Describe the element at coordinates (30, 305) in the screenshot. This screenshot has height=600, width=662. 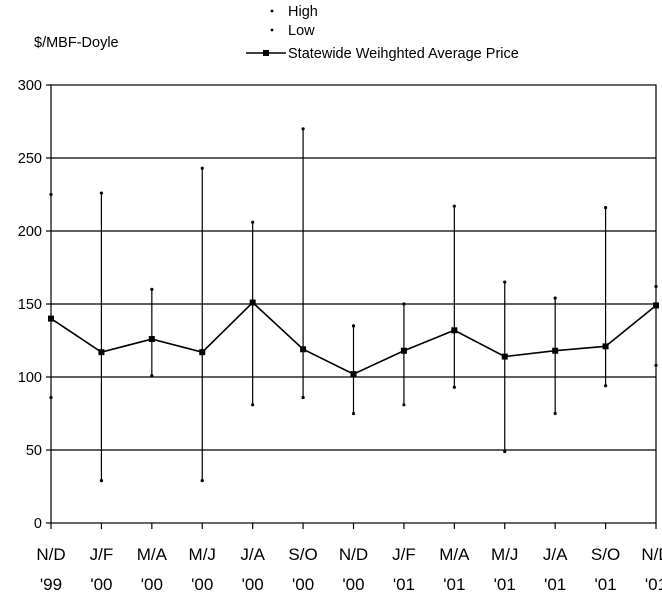
I see `y-tick-label: 150` at that location.